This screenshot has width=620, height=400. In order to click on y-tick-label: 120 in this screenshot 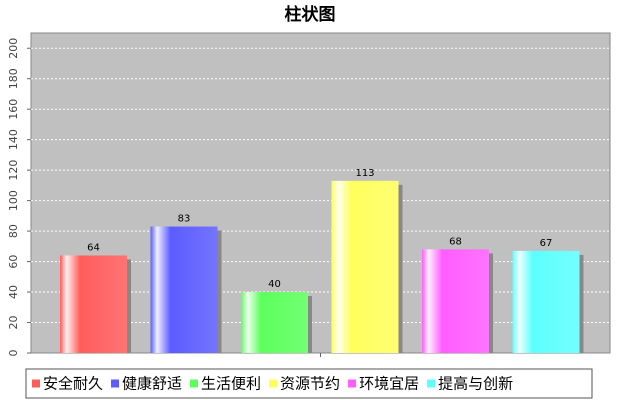, I will do `click(13, 170)`.